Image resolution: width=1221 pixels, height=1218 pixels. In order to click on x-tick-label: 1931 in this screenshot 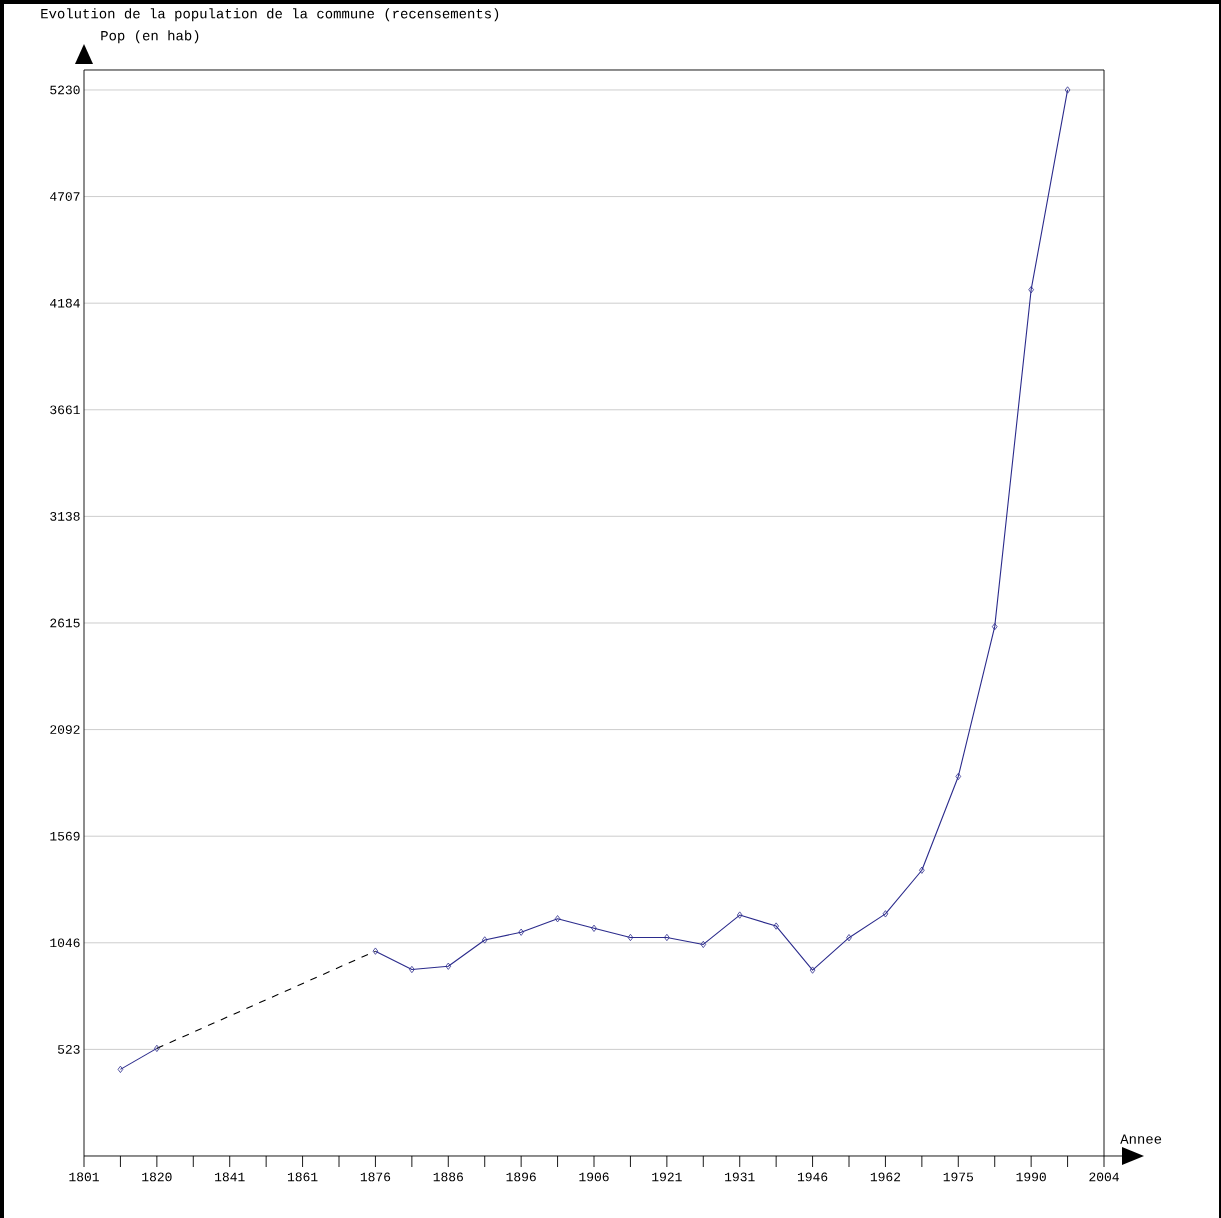, I will do `click(740, 1177)`.